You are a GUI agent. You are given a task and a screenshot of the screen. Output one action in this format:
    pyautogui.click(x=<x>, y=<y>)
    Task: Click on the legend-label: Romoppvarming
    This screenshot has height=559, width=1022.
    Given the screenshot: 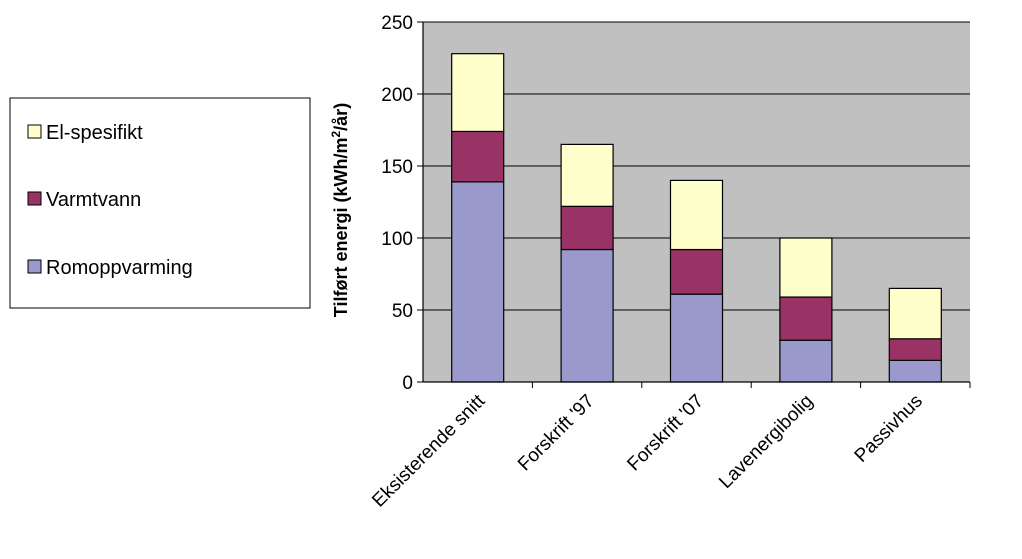 What is the action you would take?
    pyautogui.click(x=119, y=268)
    